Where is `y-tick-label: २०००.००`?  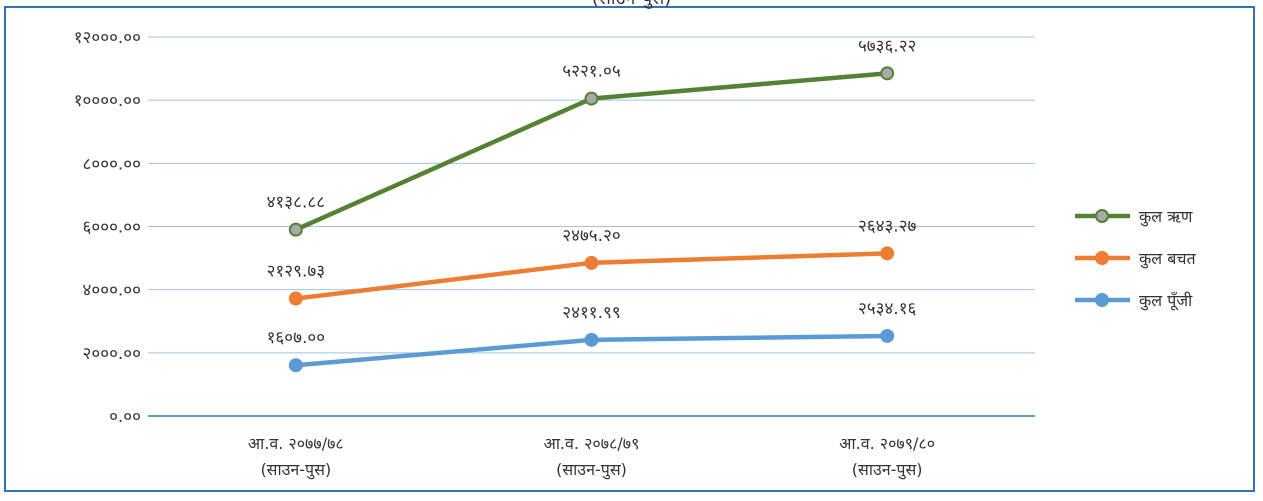
y-tick-label: २०००.०० is located at coordinates (112, 354).